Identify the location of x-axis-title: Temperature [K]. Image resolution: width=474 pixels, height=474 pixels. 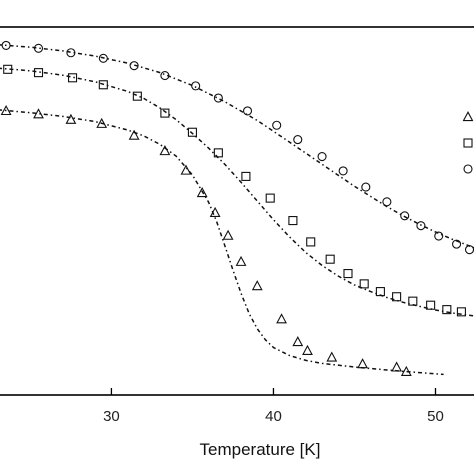
(260, 449).